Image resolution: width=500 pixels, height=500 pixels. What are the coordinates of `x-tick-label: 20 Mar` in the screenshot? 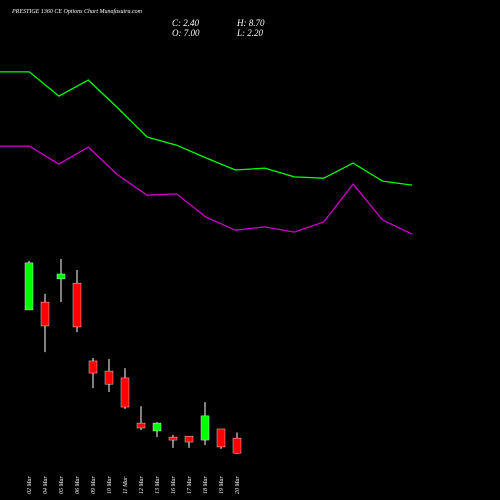 It's located at (238, 485).